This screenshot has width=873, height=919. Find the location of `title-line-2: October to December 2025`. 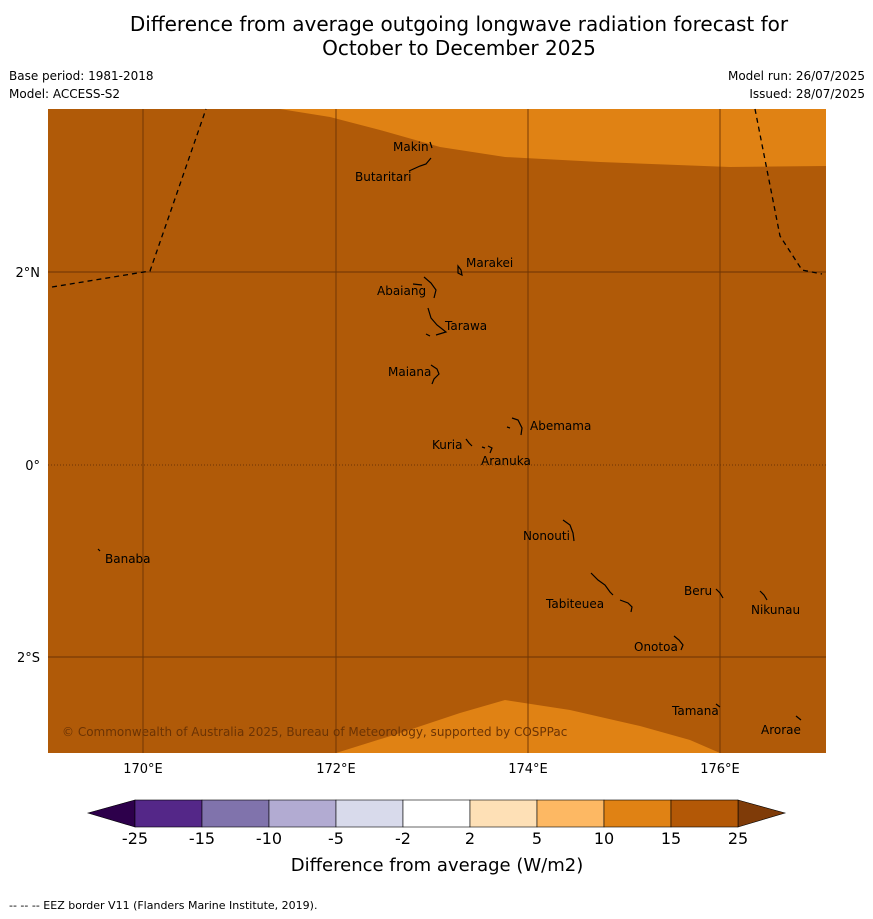

title-line-2: October to December 2025 is located at coordinates (459, 48).